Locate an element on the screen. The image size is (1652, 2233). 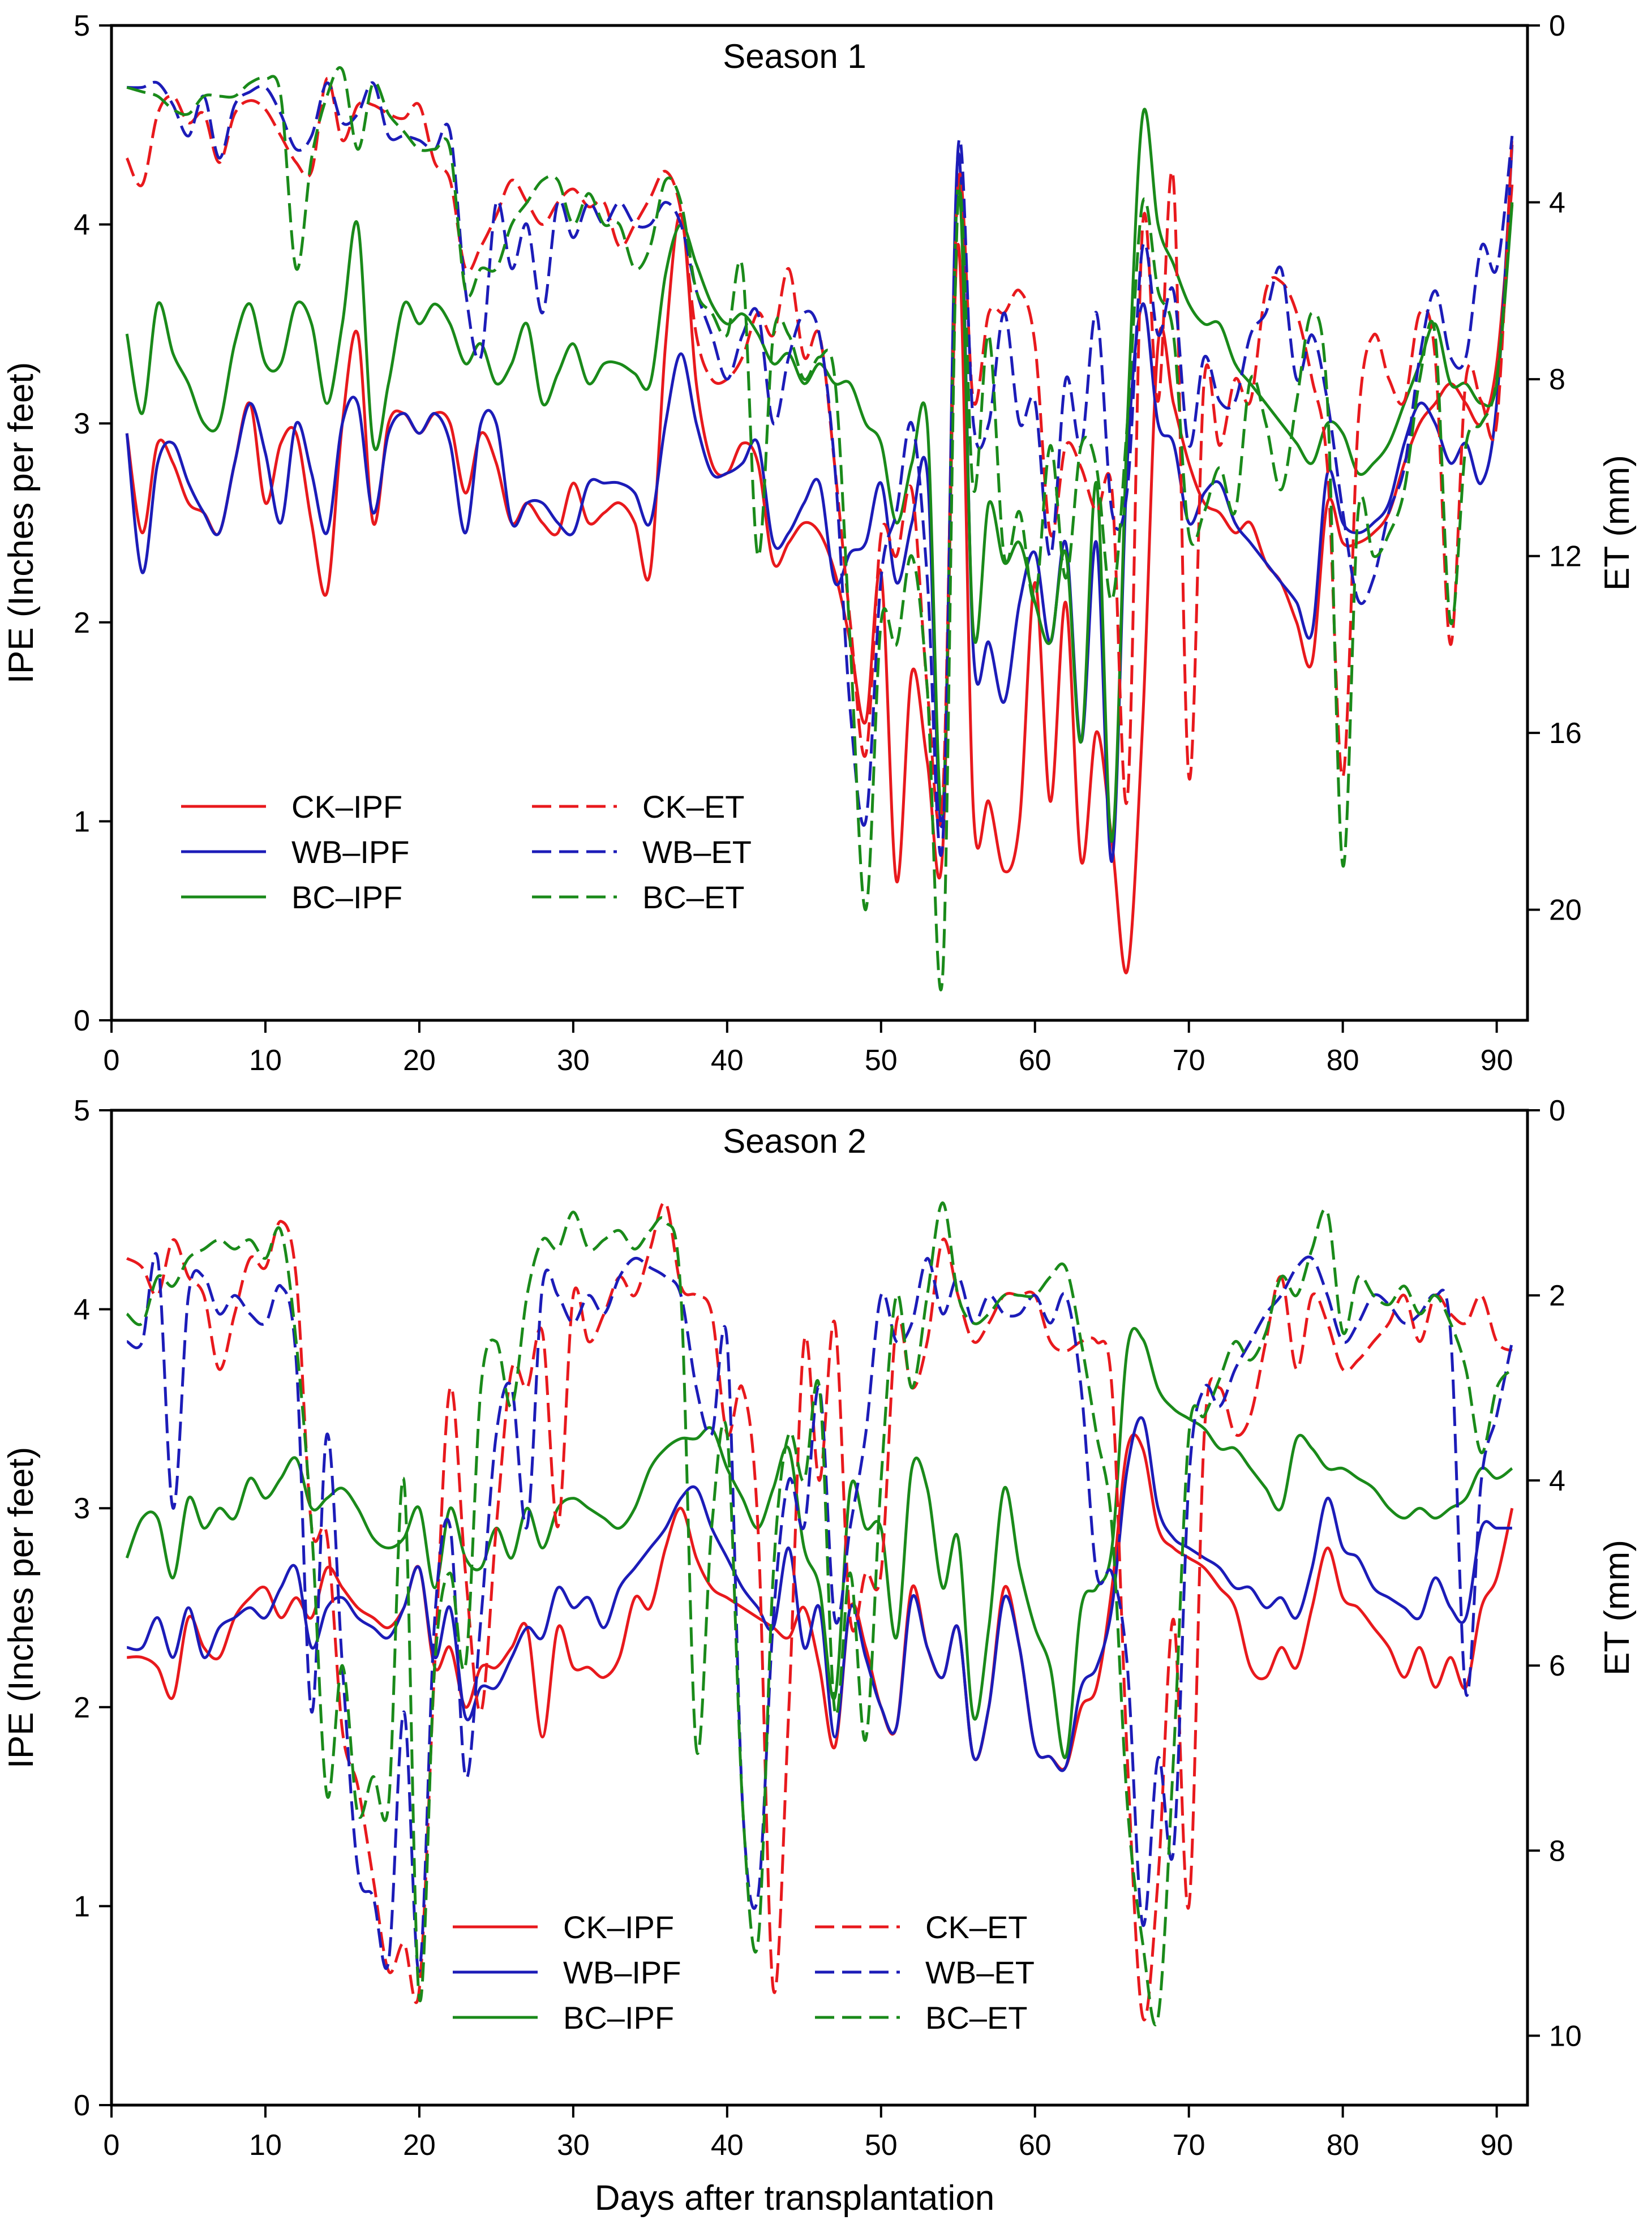
chart-title: Season 2 is located at coordinates (795, 1141).